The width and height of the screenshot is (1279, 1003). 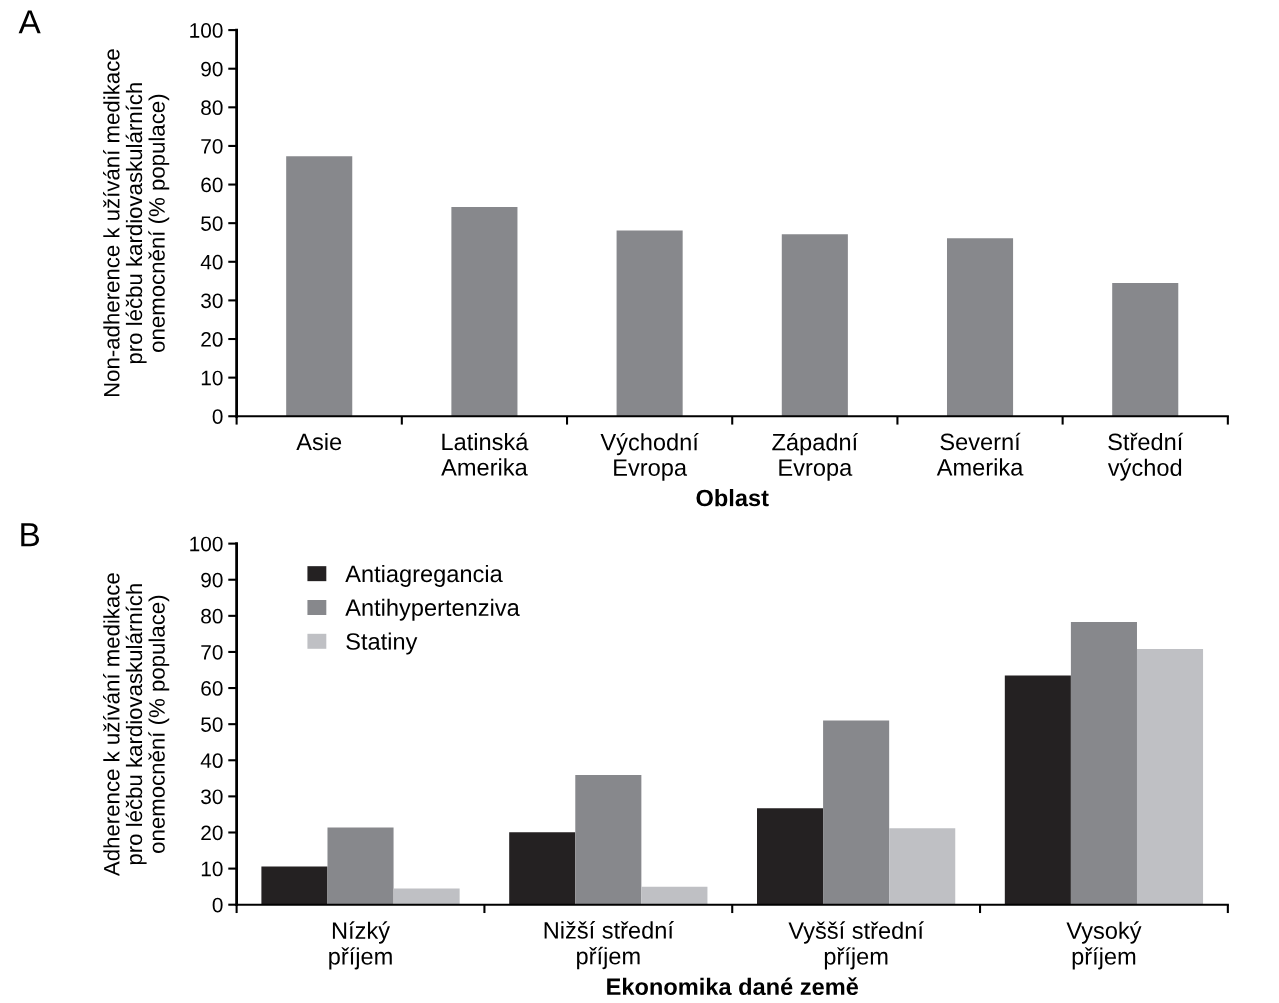 I want to click on y-axis-title: Non-adherence k užívání medikace pro léčbu kardiovaskulárních onemocnění (% populace), so click(x=136, y=223).